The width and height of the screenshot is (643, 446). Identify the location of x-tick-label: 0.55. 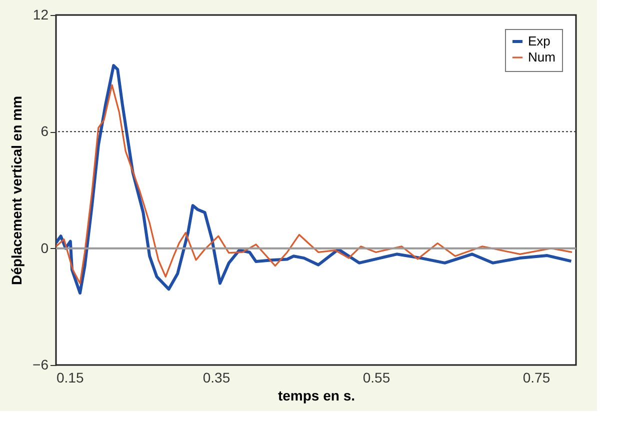
(376, 378).